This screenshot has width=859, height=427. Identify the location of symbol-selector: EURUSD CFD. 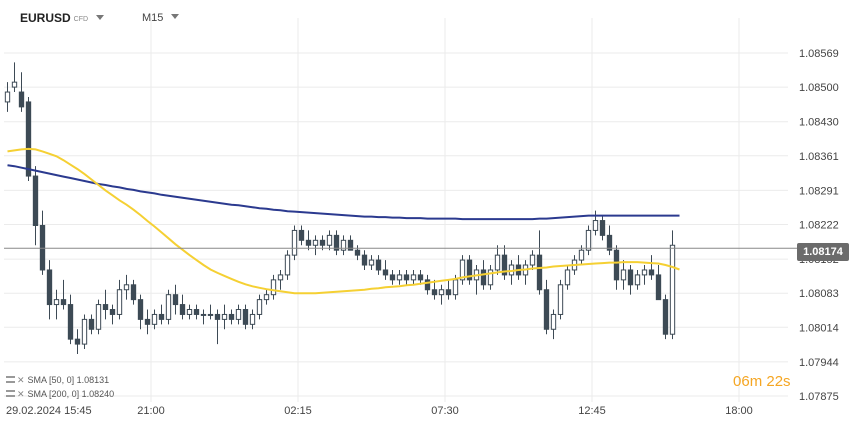
(62, 18).